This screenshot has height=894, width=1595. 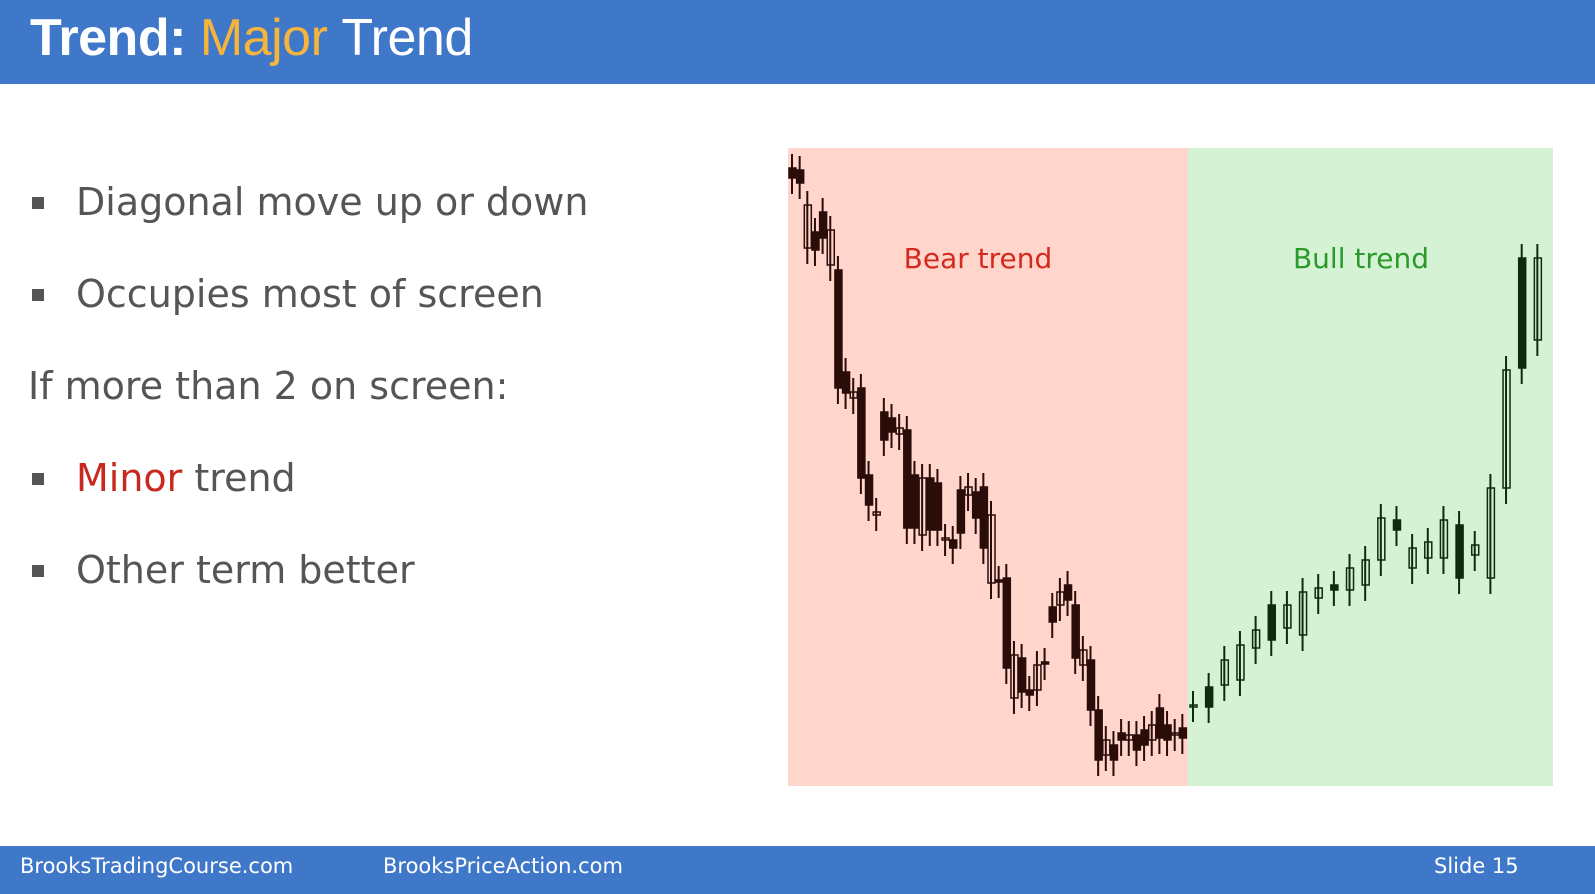 I want to click on footer-course-link: BrooksTradingCourse.com, so click(x=157, y=866).